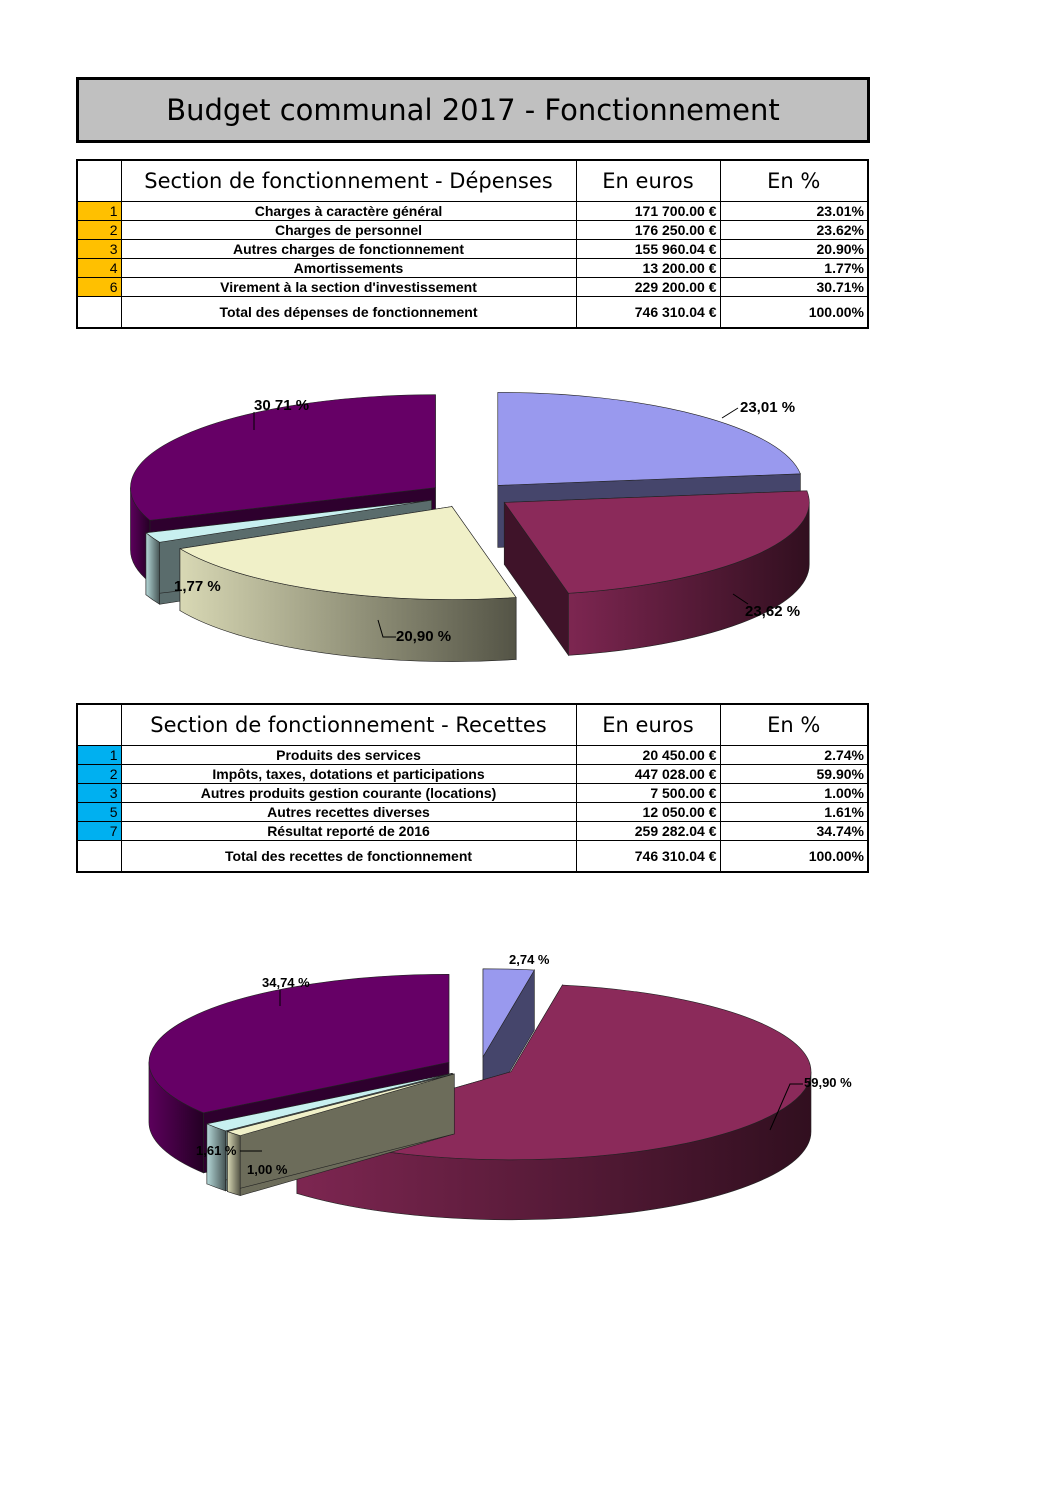 The image size is (1058, 1497). What do you see at coordinates (648, 287) in the screenshot?
I see `row-euros: 229 200.00 €` at bounding box center [648, 287].